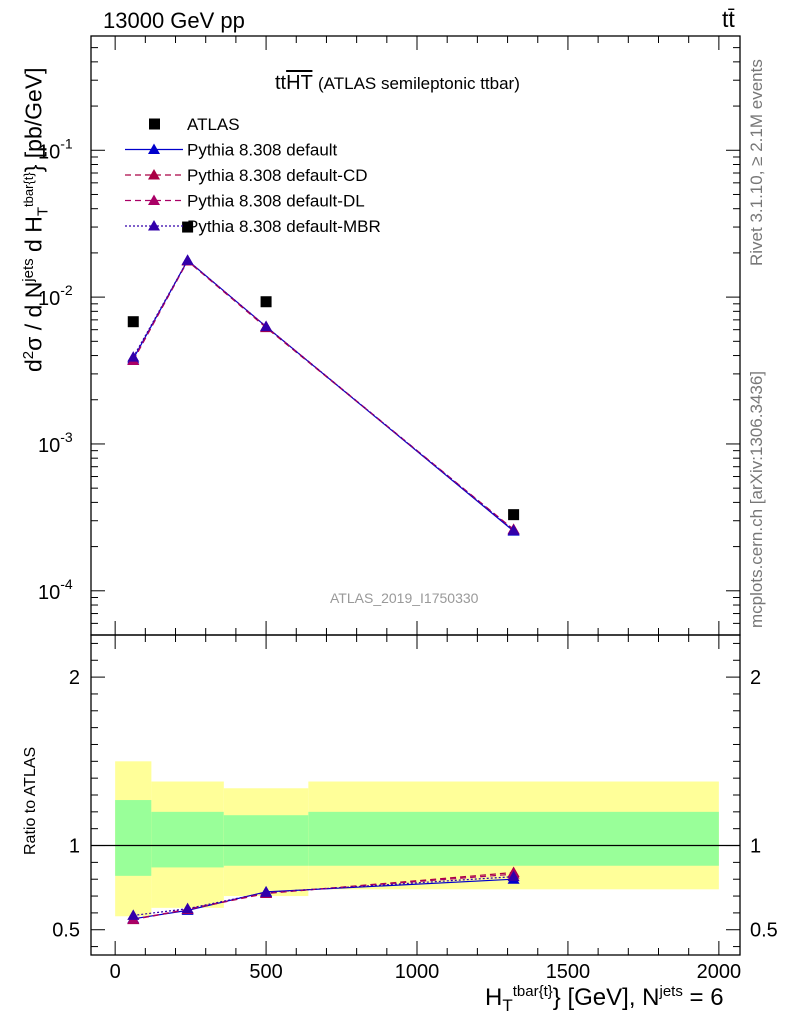 Image resolution: width=786 pixels, height=1024 pixels. I want to click on plot-title: ttHT (ATLAS semileptonic ttbar), so click(397, 83).